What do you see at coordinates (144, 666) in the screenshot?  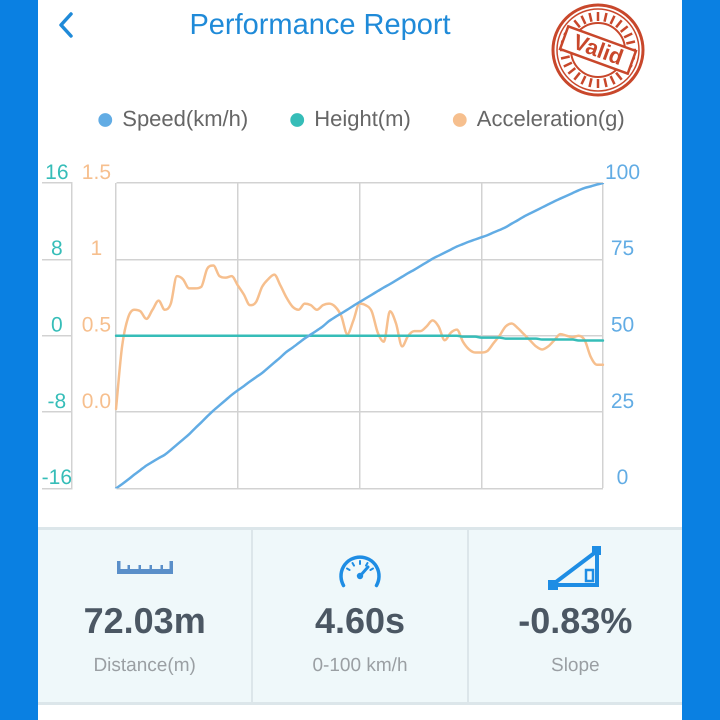 I see `category-label: Distance(m)` at bounding box center [144, 666].